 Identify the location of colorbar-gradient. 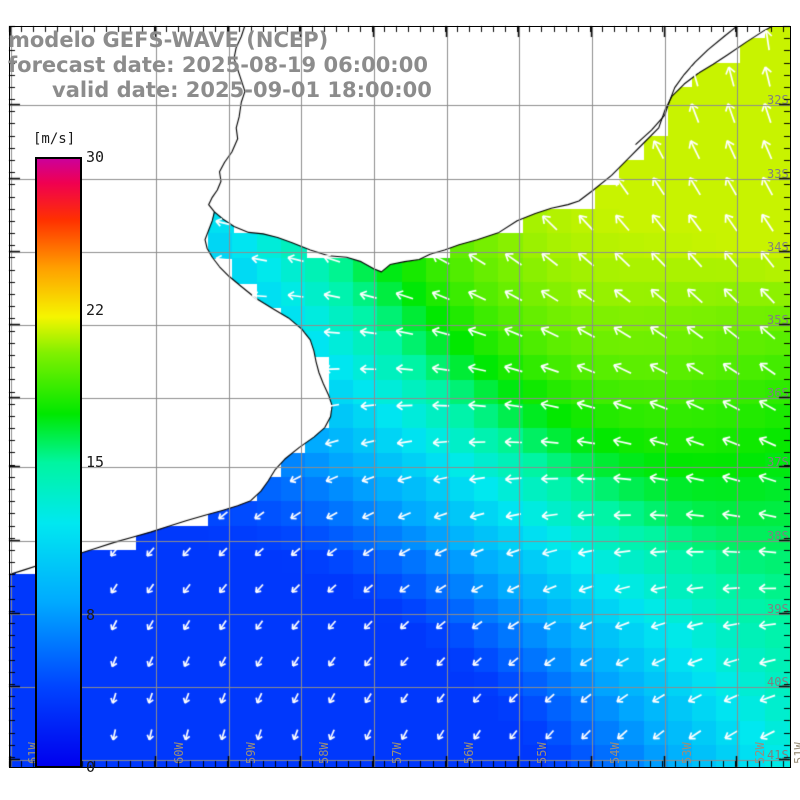
(58, 462).